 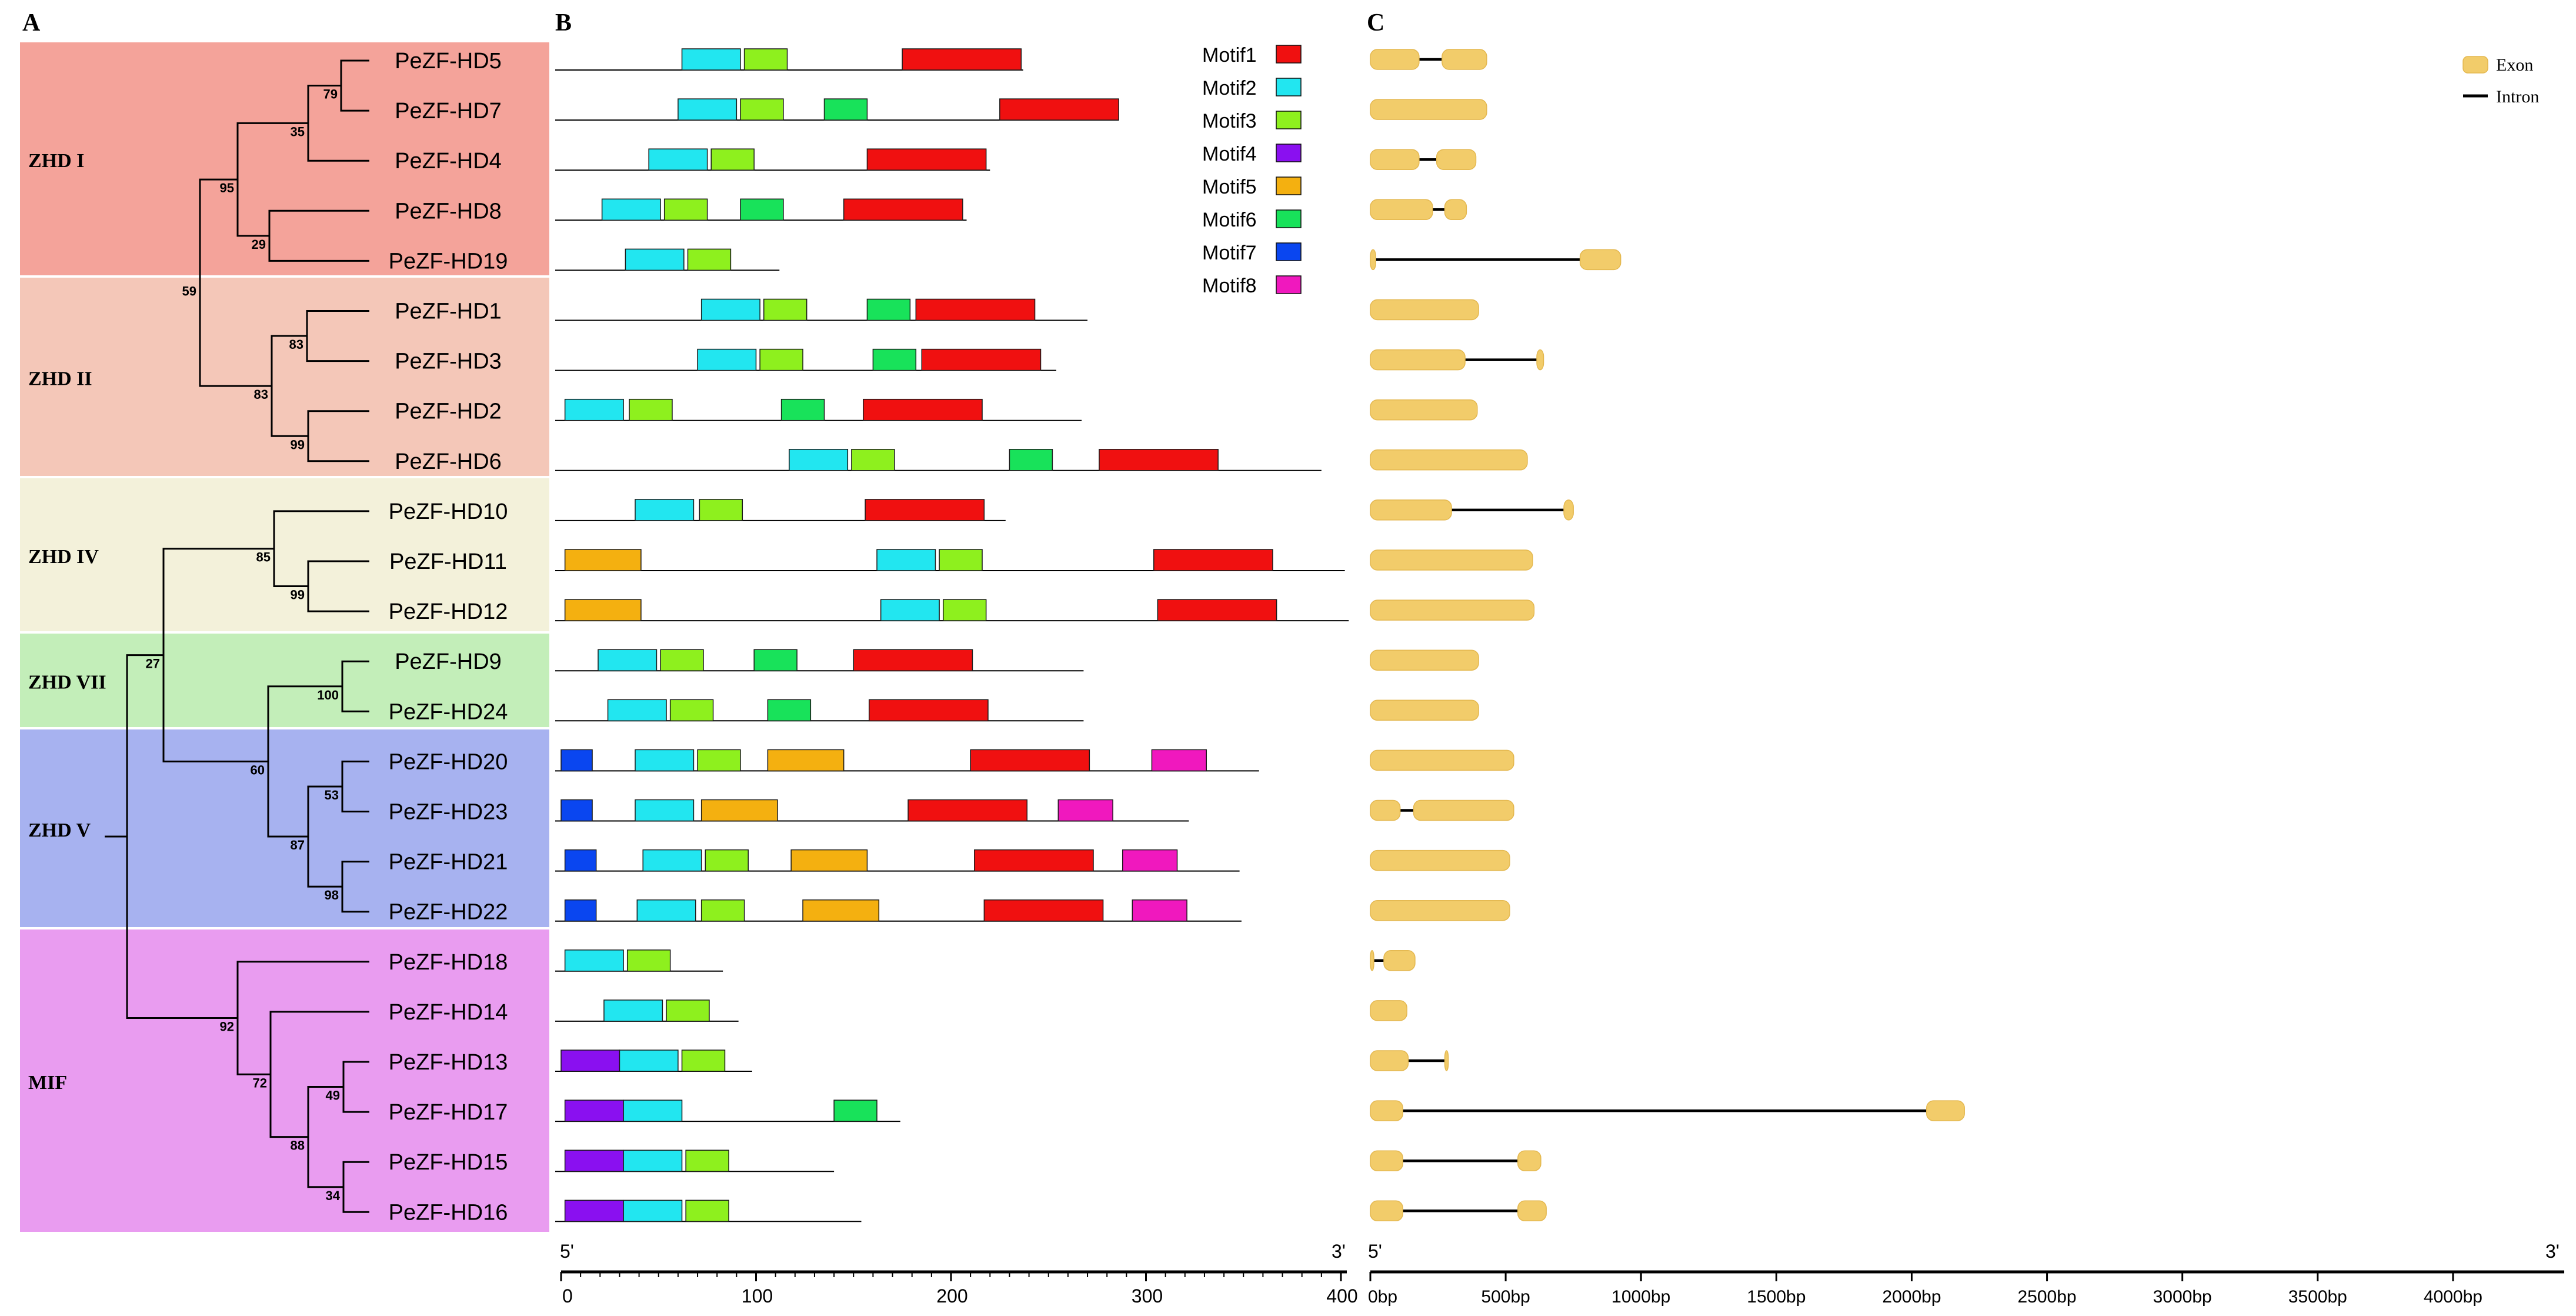 What do you see at coordinates (1147, 1296) in the screenshot?
I see `motif-axis-tick-label: 300` at bounding box center [1147, 1296].